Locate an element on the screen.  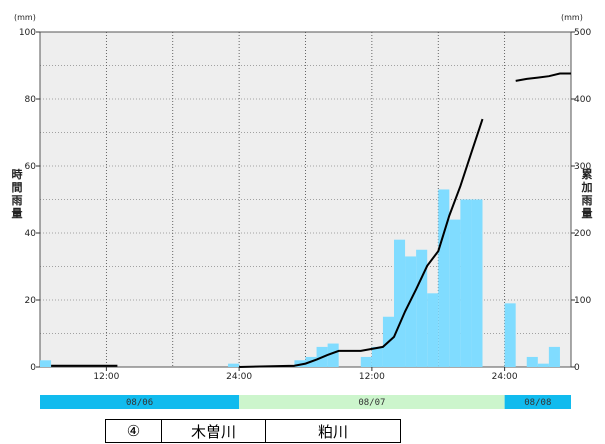
left-tick-label: 40 is located at coordinates (31, 234).